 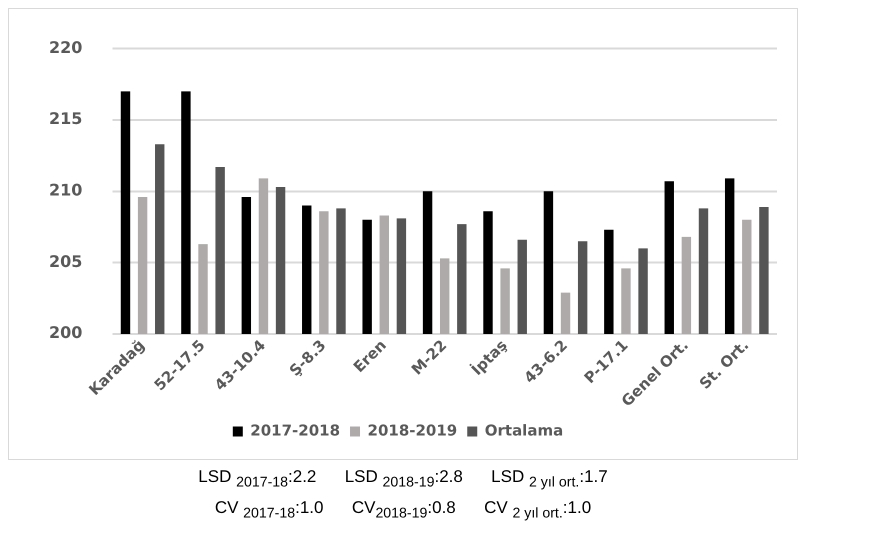 I want to click on text: CV $_{2017-18}$:1.0 CV$_{2018-19}$:0.8 CV $_{2 yıl ort.}$:1.0, so click(x=403, y=510).